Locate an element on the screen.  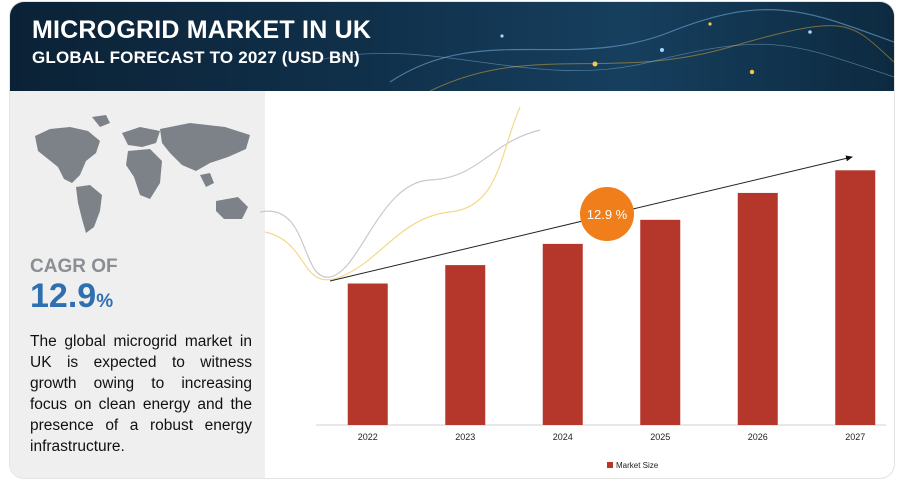
cagr-badge-label: 12.9 % is located at coordinates (607, 214).